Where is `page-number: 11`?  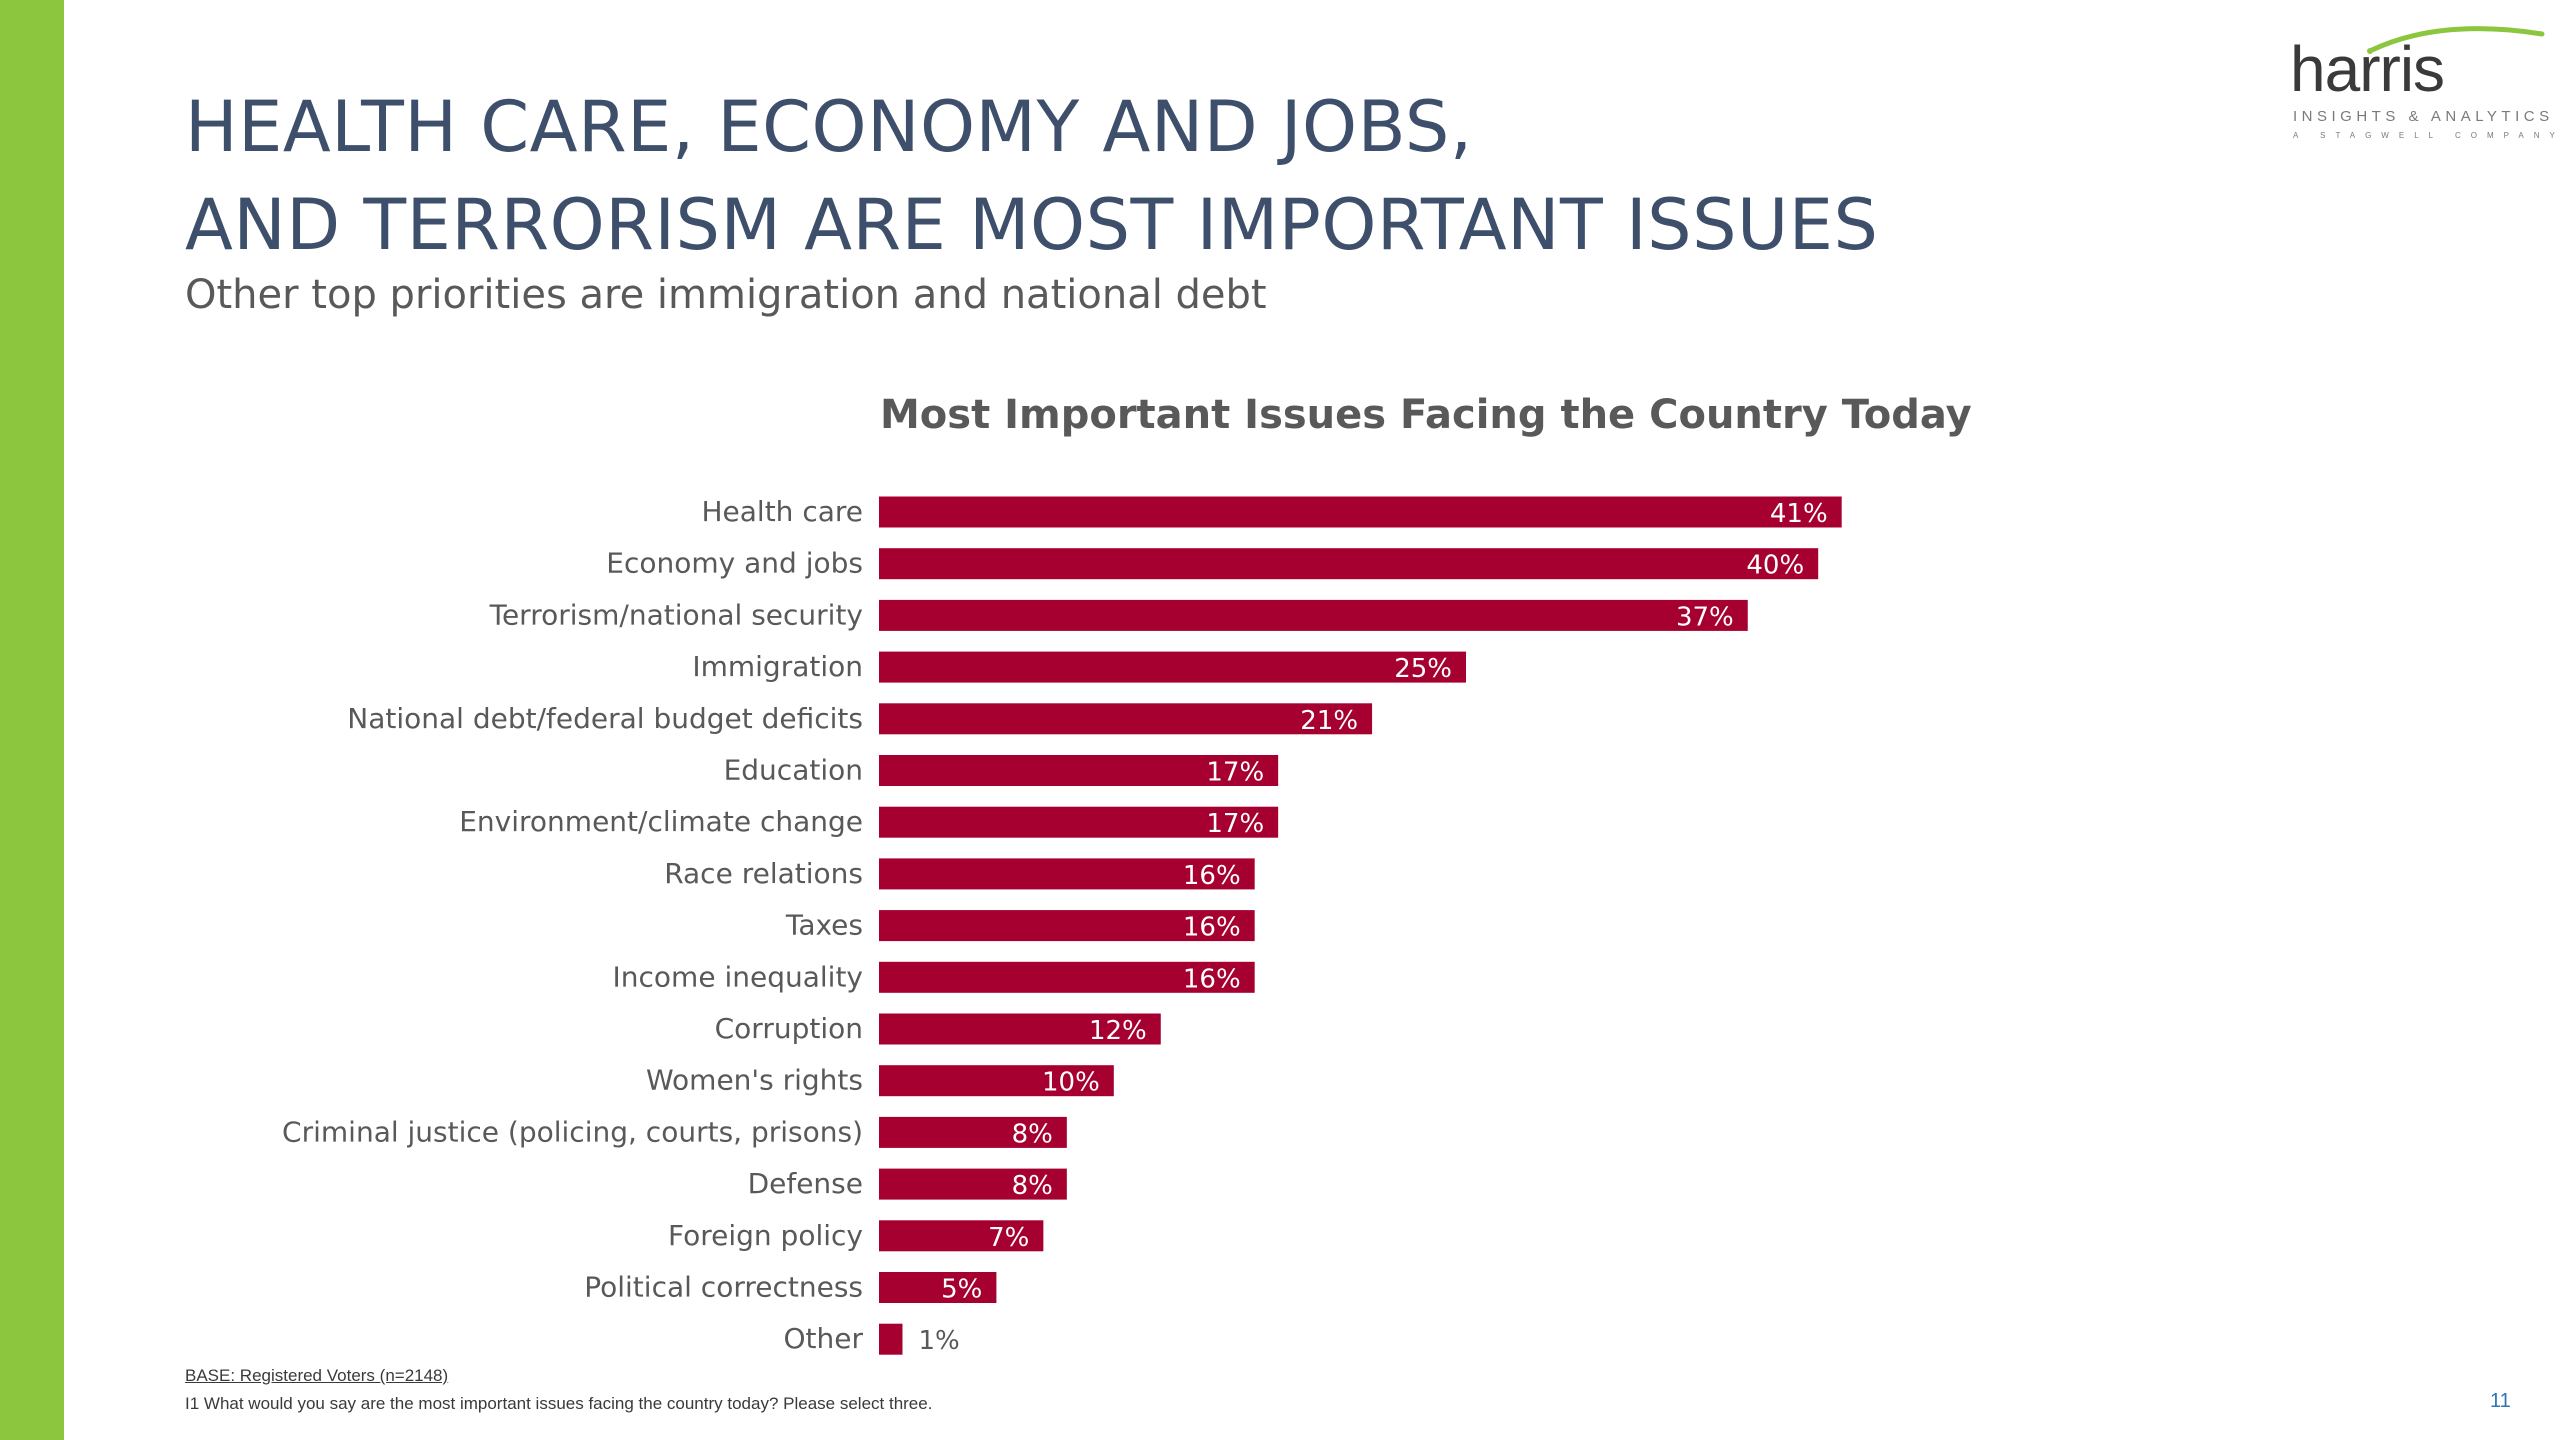
page-number: 11 is located at coordinates (2500, 1401).